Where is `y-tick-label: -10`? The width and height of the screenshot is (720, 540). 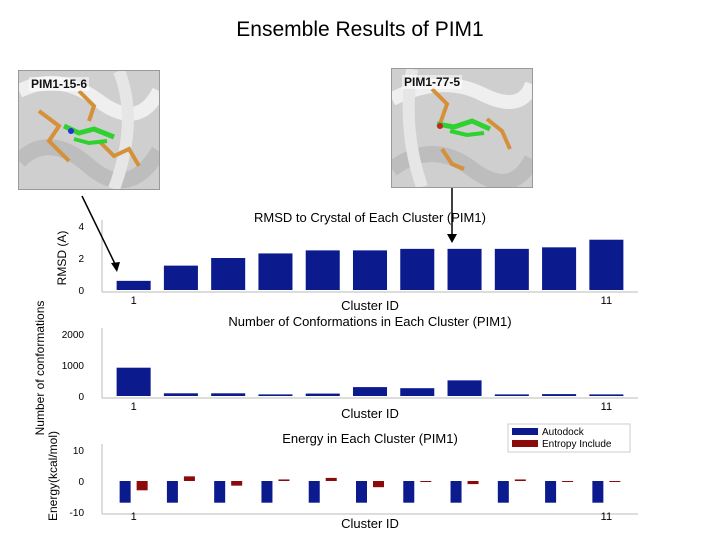
y-tick-label: -10 is located at coordinates (77, 513).